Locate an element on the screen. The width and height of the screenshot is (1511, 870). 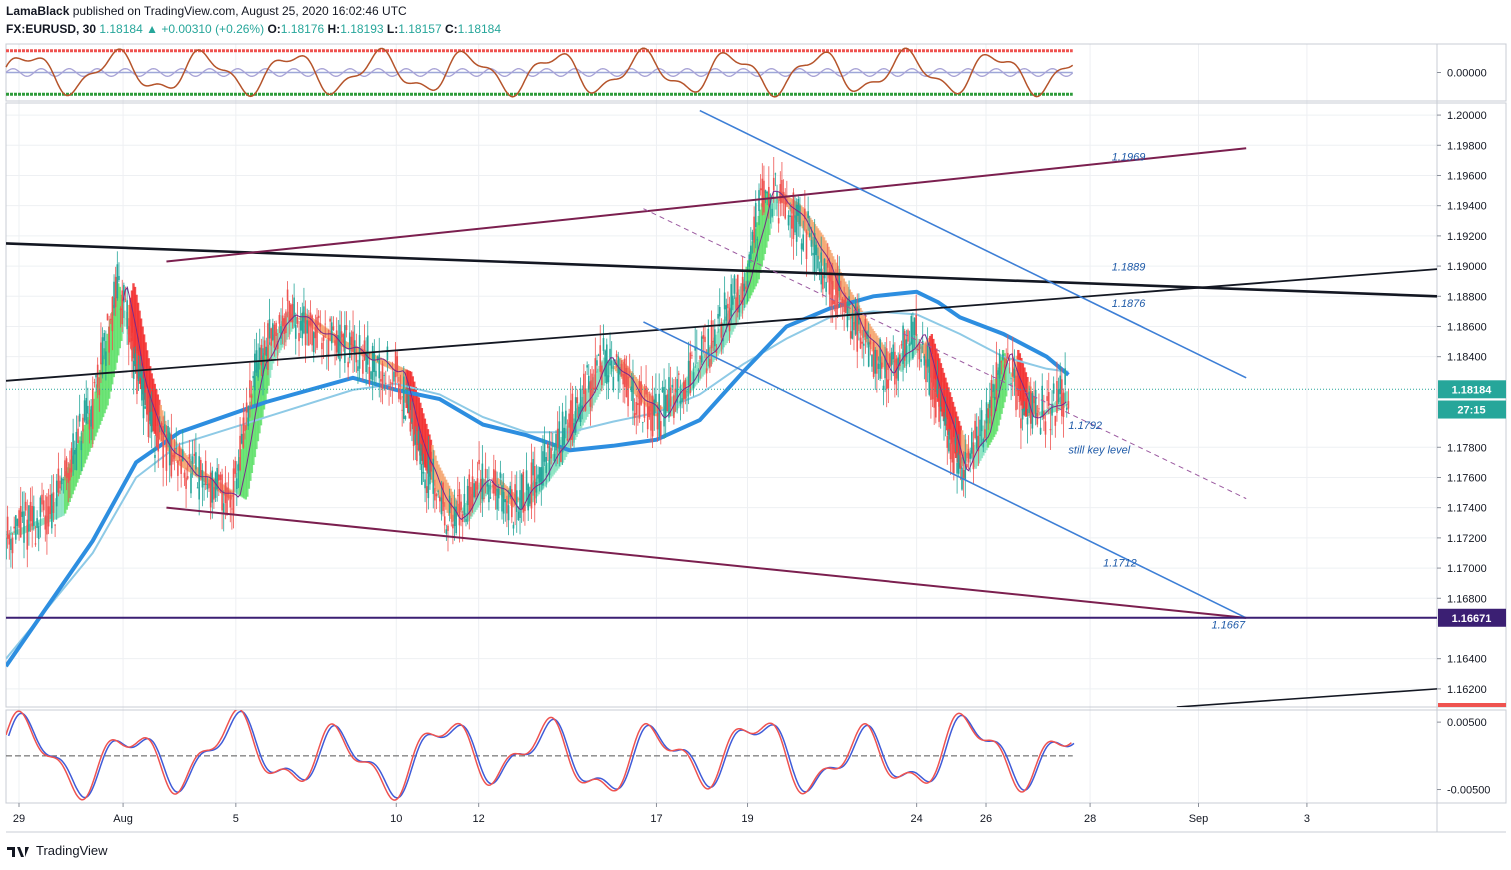
time-tick-label: 17 is located at coordinates (656, 819).